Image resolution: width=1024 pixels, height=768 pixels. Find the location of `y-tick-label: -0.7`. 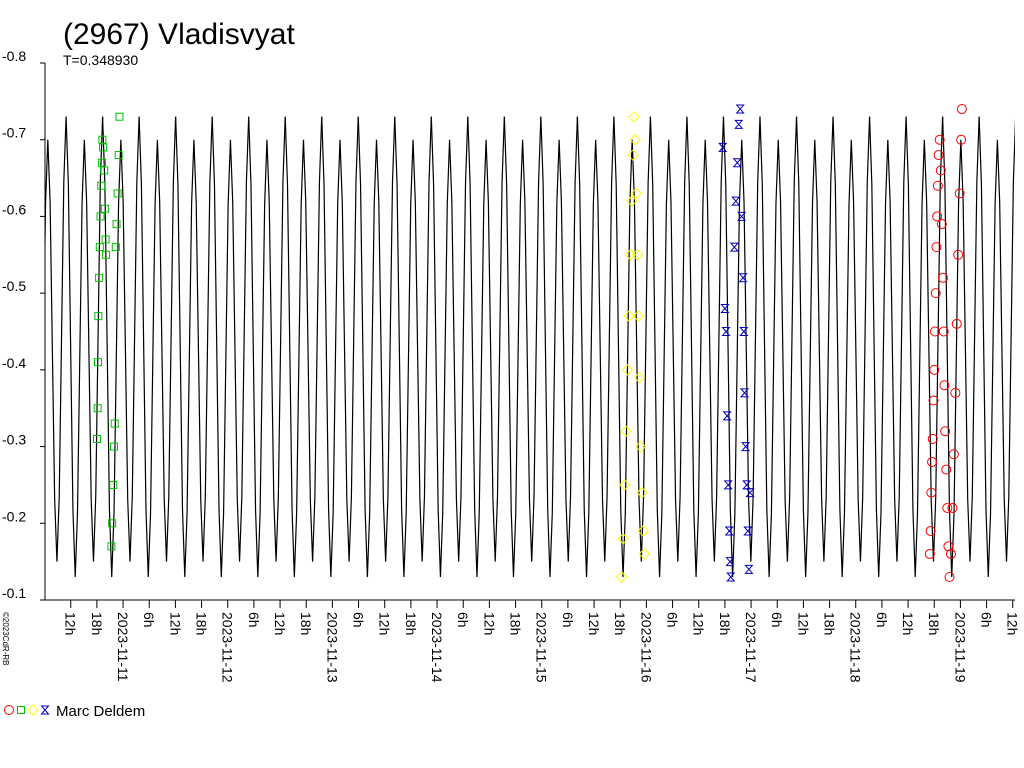

y-tick-label: -0.7 is located at coordinates (14, 133).